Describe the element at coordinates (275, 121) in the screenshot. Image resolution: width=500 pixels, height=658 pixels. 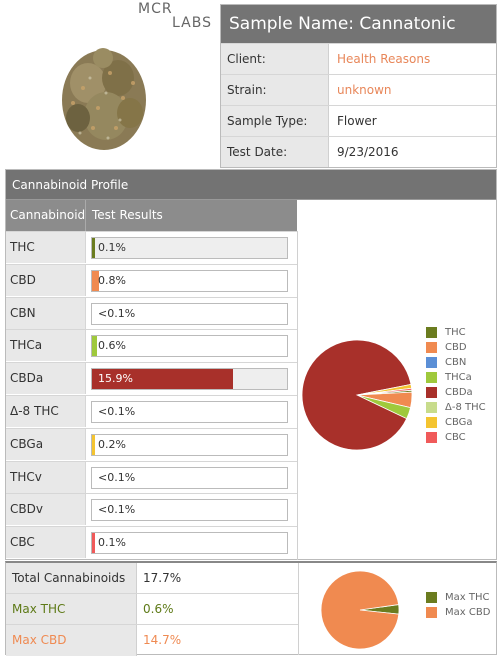
I see `sample-type-label: Sample Type:` at that location.